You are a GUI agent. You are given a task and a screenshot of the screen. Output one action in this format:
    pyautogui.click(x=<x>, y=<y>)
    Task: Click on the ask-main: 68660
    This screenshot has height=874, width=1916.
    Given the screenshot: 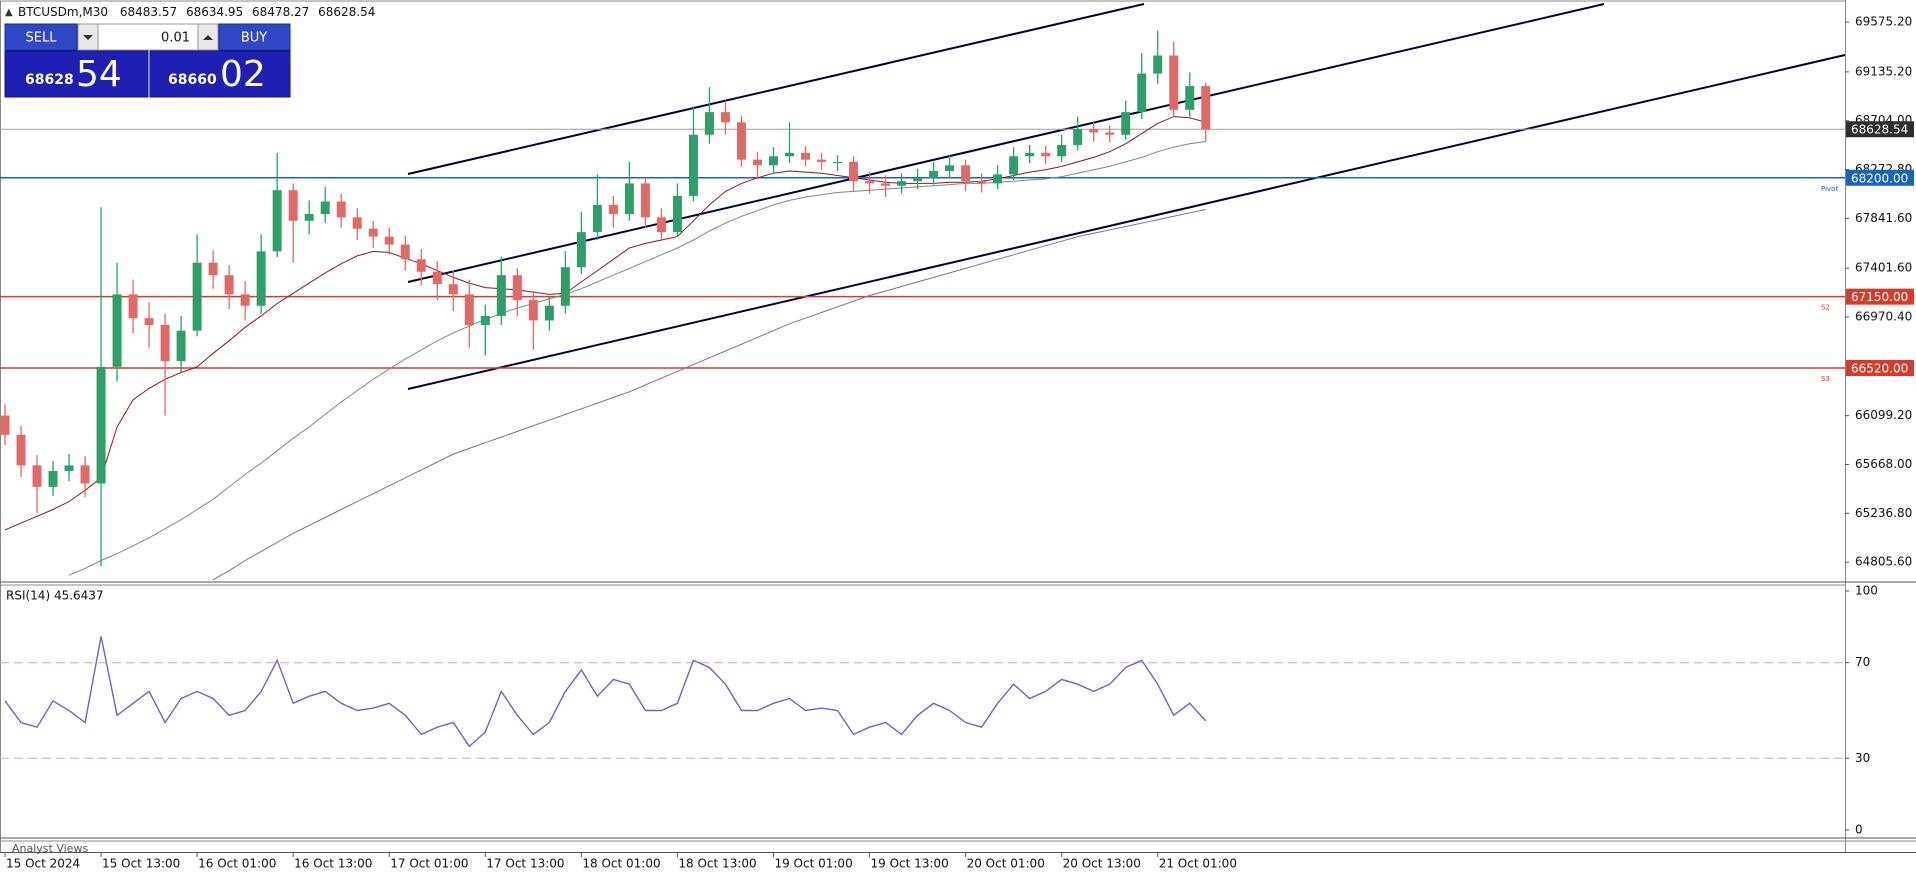 What is the action you would take?
    pyautogui.click(x=192, y=80)
    